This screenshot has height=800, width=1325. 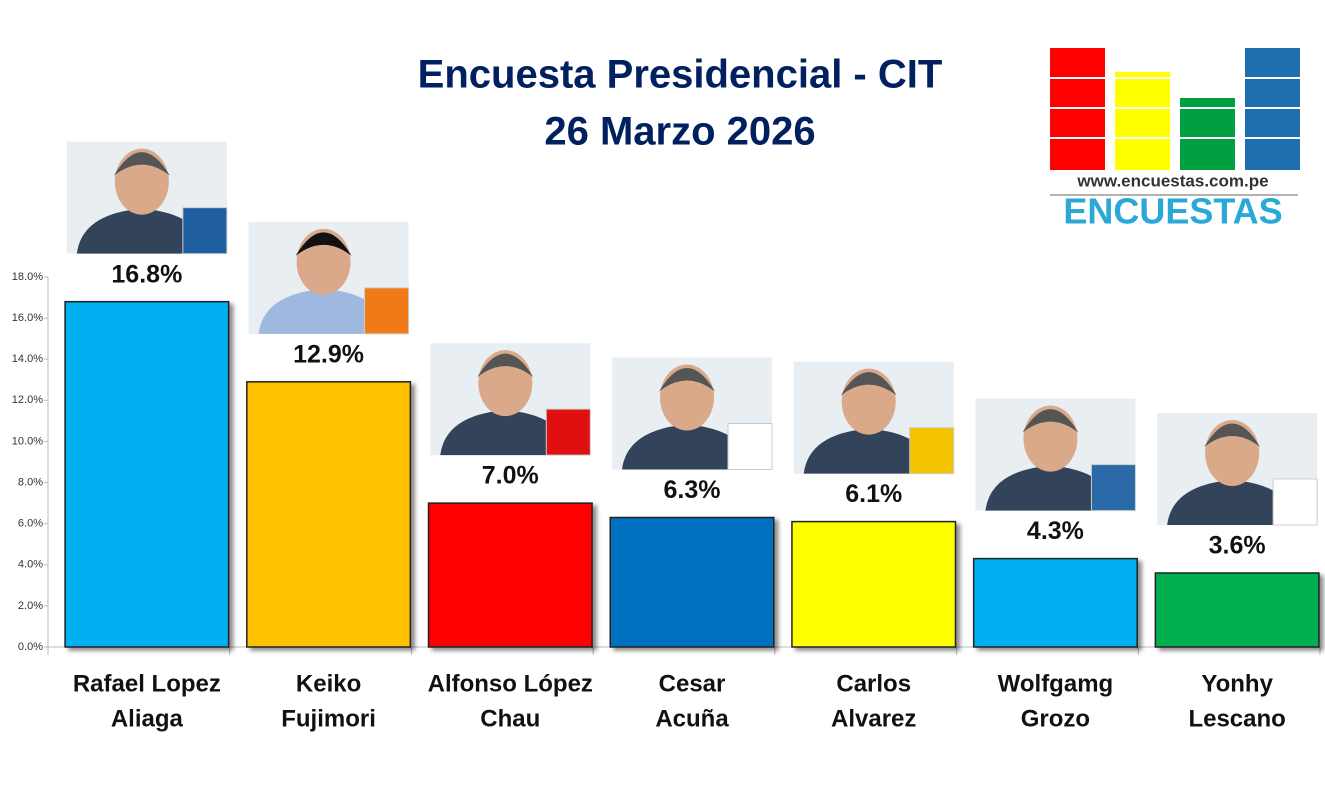 What do you see at coordinates (30, 524) in the screenshot?
I see `y-tick-label: 6.0%` at bounding box center [30, 524].